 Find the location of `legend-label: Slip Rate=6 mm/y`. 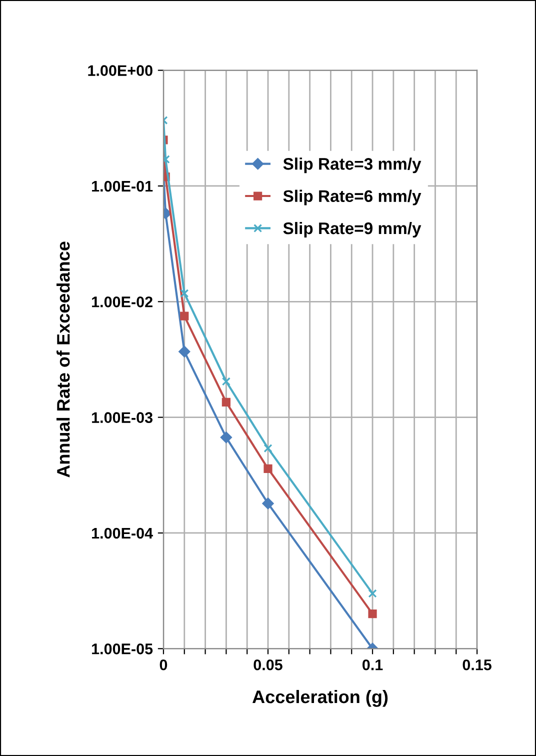

legend-label: Slip Rate=6 mm/y is located at coordinates (352, 198).